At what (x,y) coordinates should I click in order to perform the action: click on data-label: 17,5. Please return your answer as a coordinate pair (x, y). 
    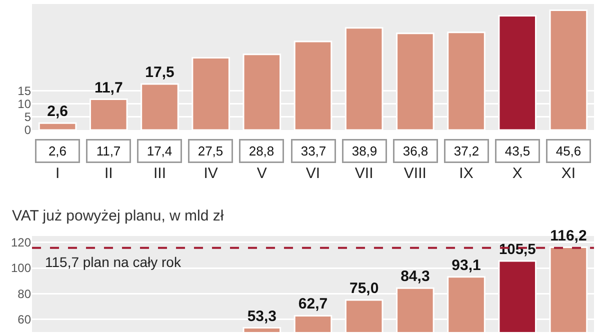
    Looking at the image, I should click on (159, 73).